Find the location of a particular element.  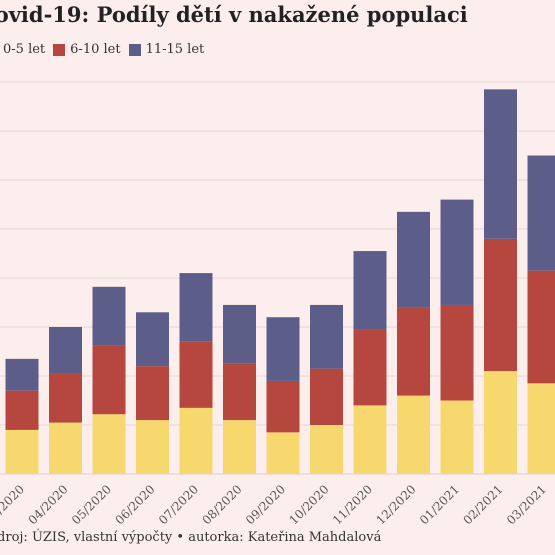

bar-08/2020-0-5 let is located at coordinates (239, 447).